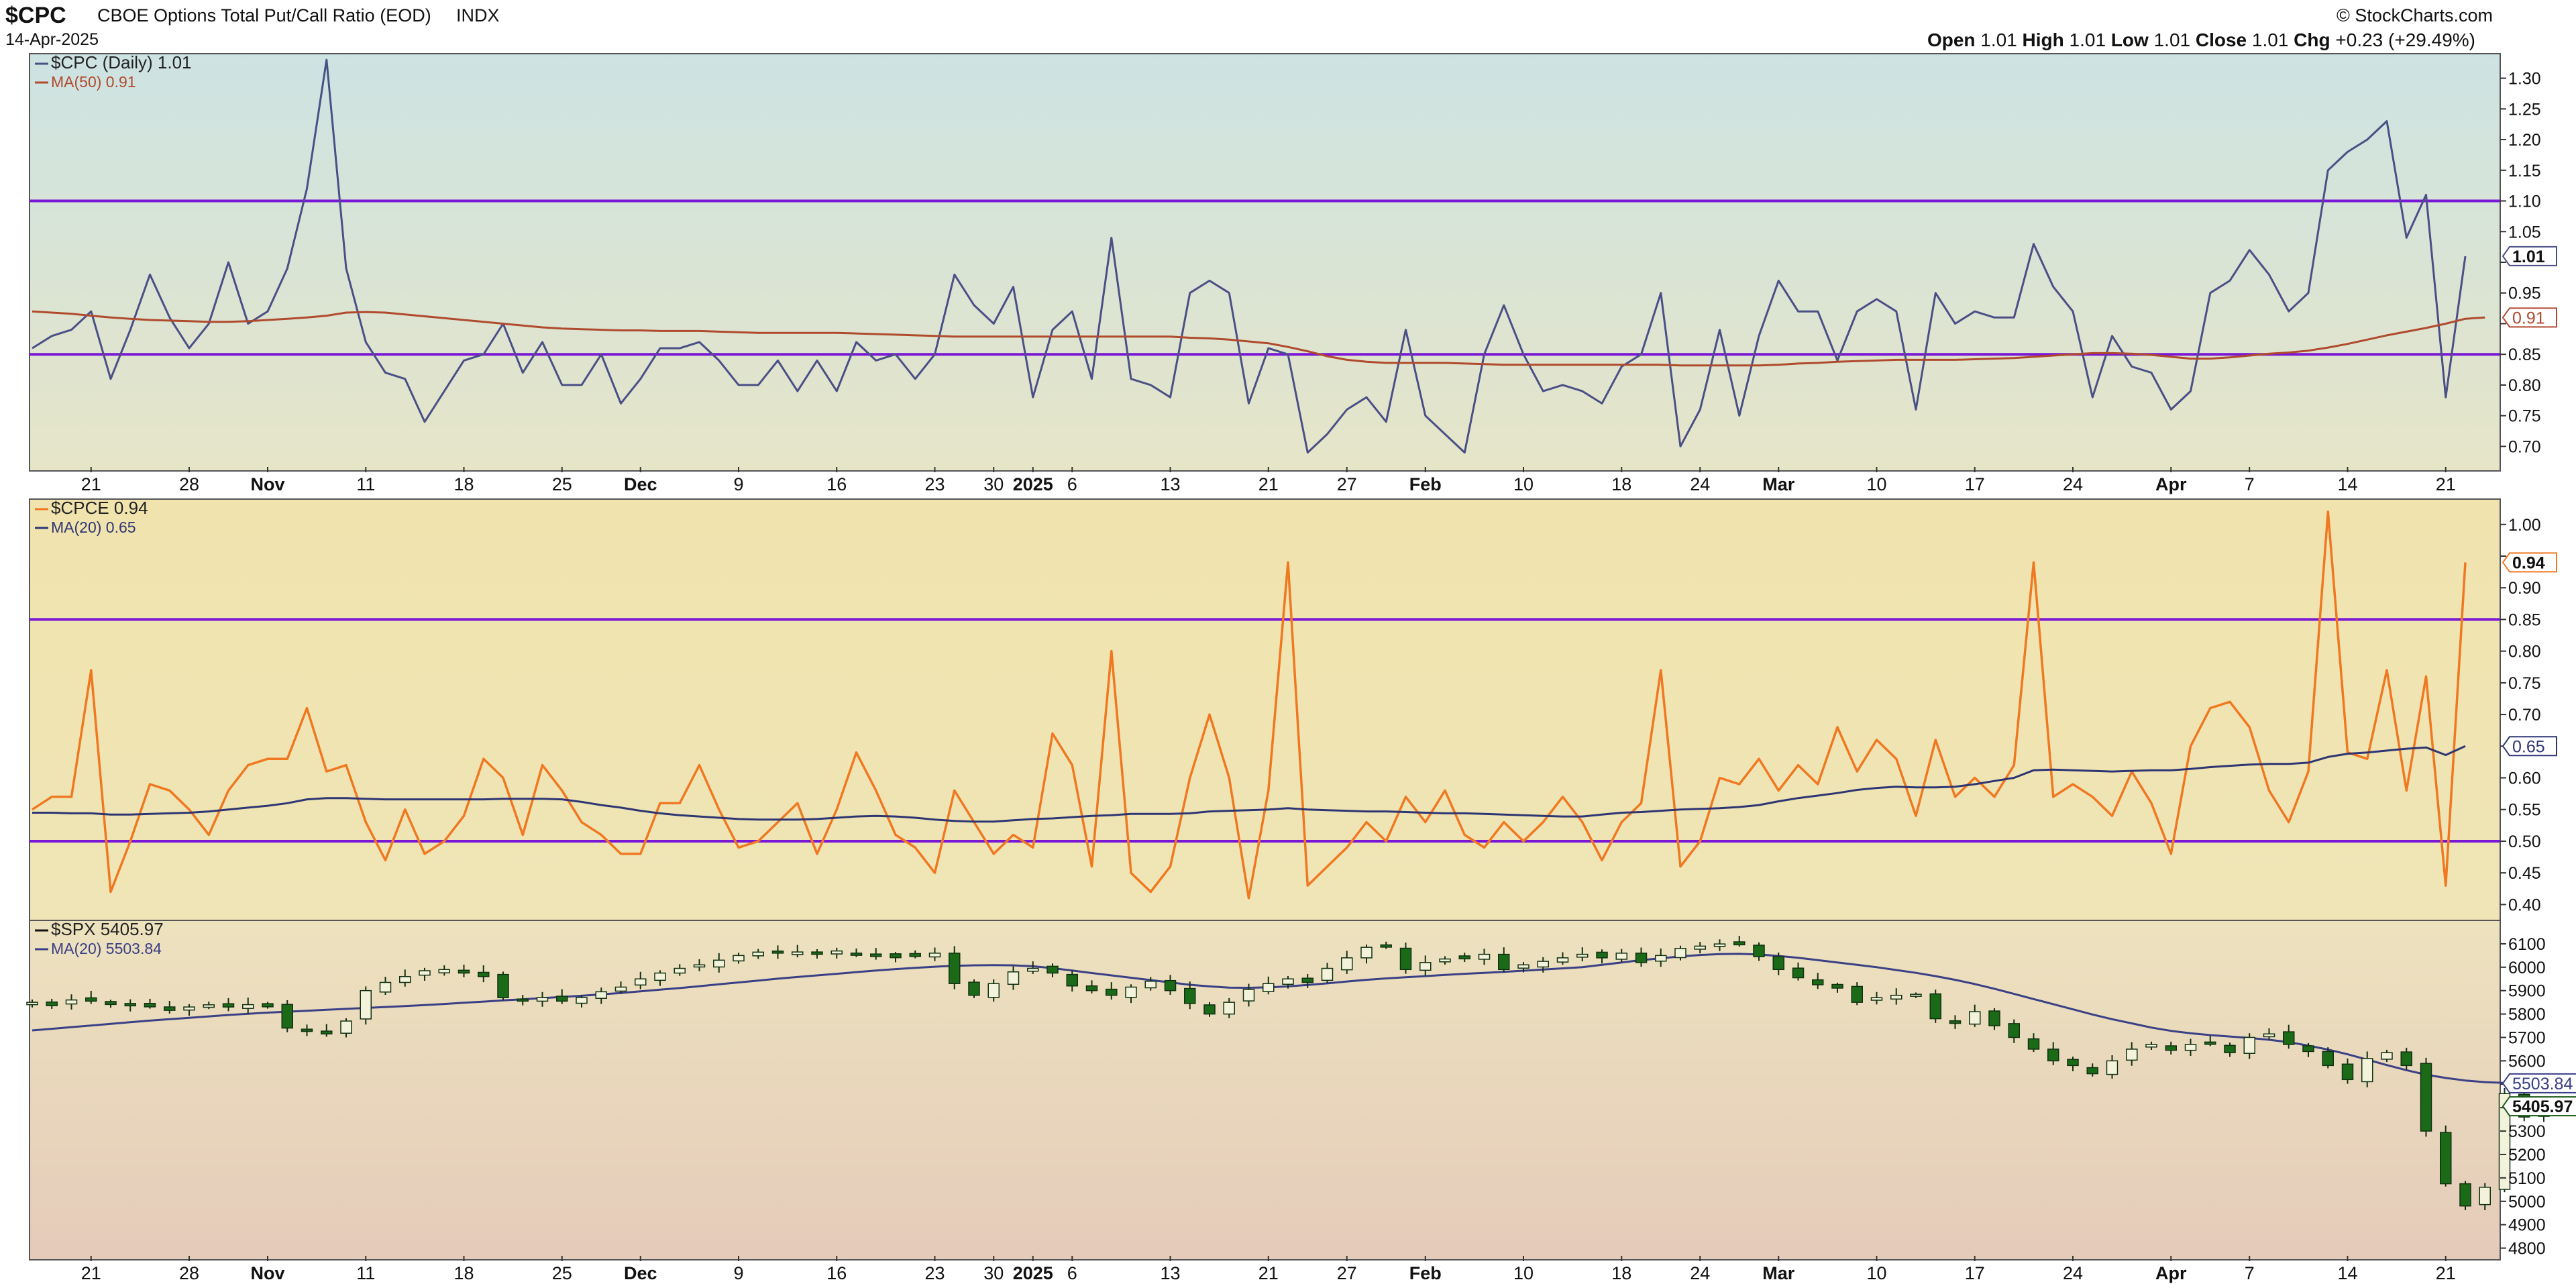  I want to click on y-tick-label: 0.90, so click(2524, 588).